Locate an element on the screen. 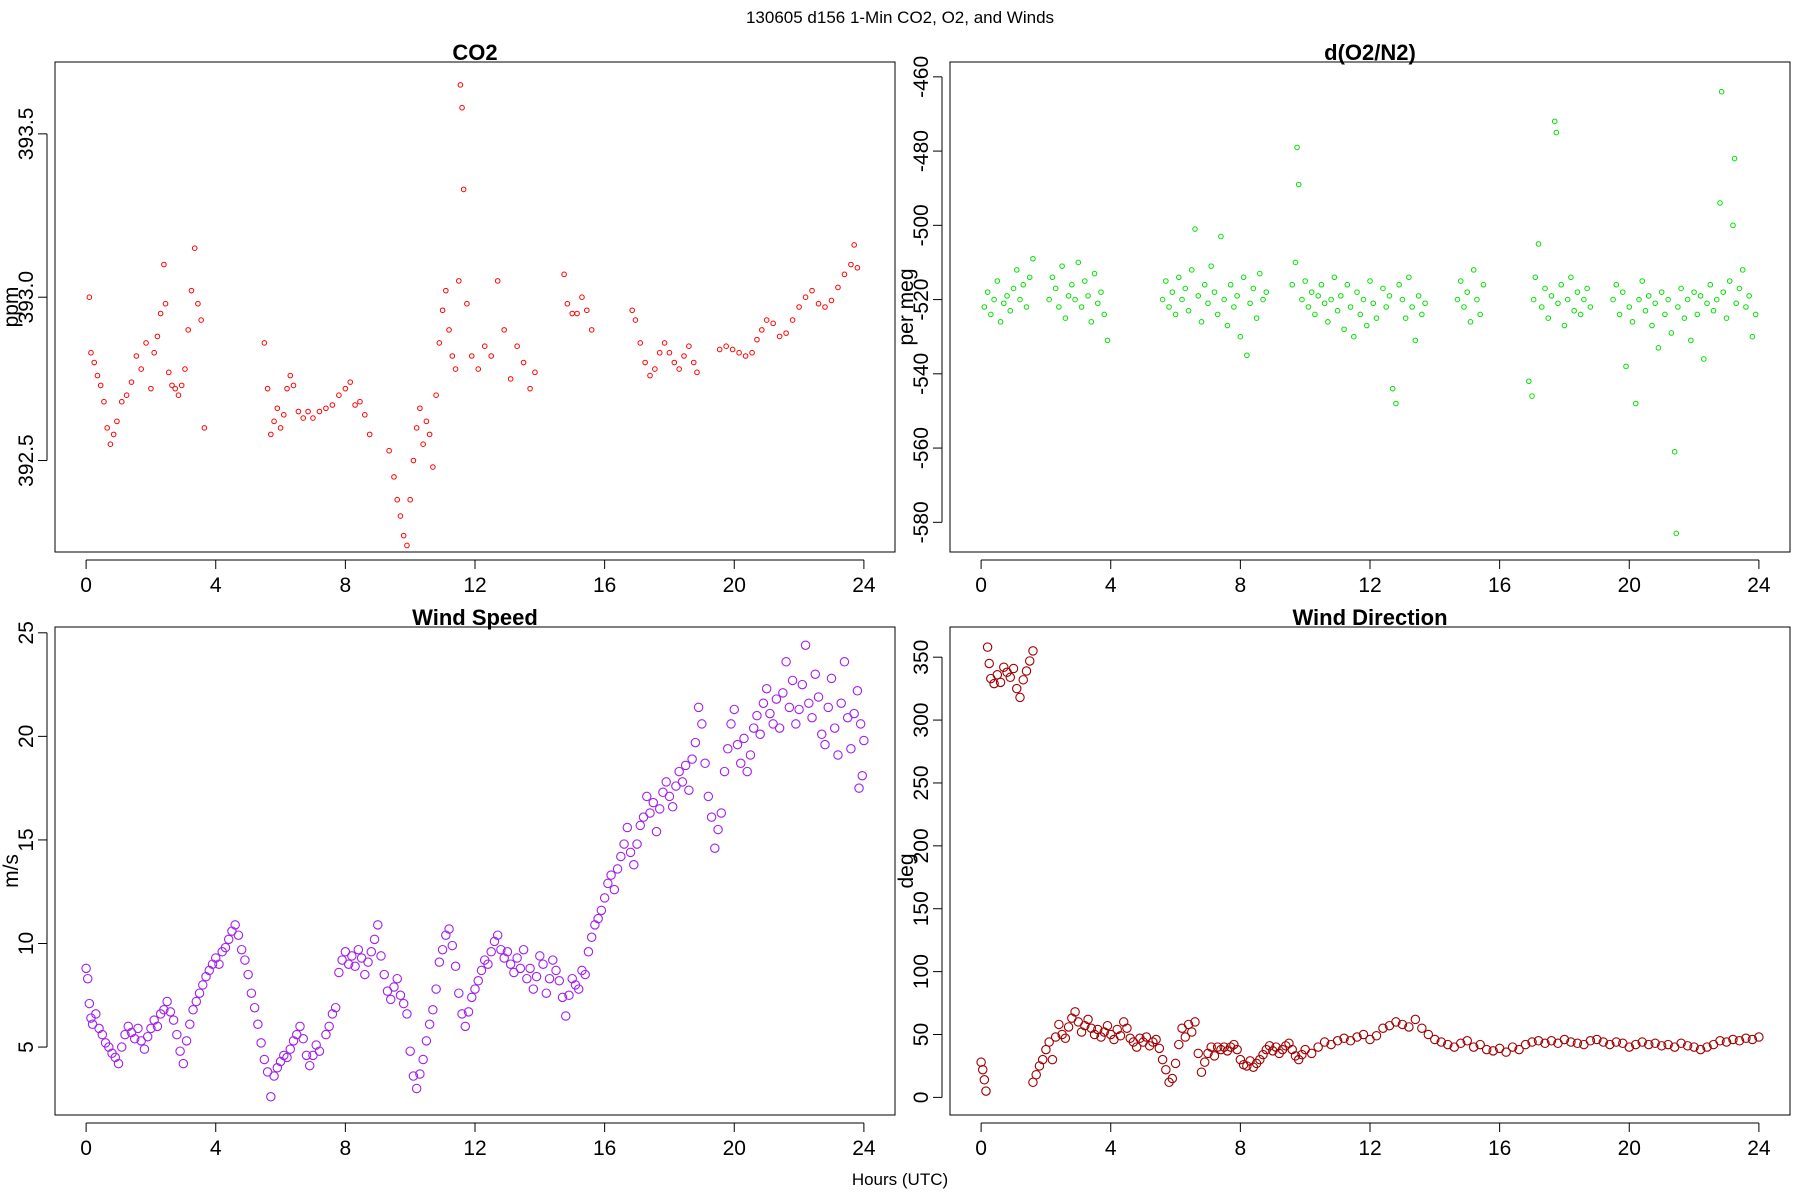 Image resolution: width=1800 pixels, height=1200 pixels. x-tick-label: 0 is located at coordinates (981, 585).